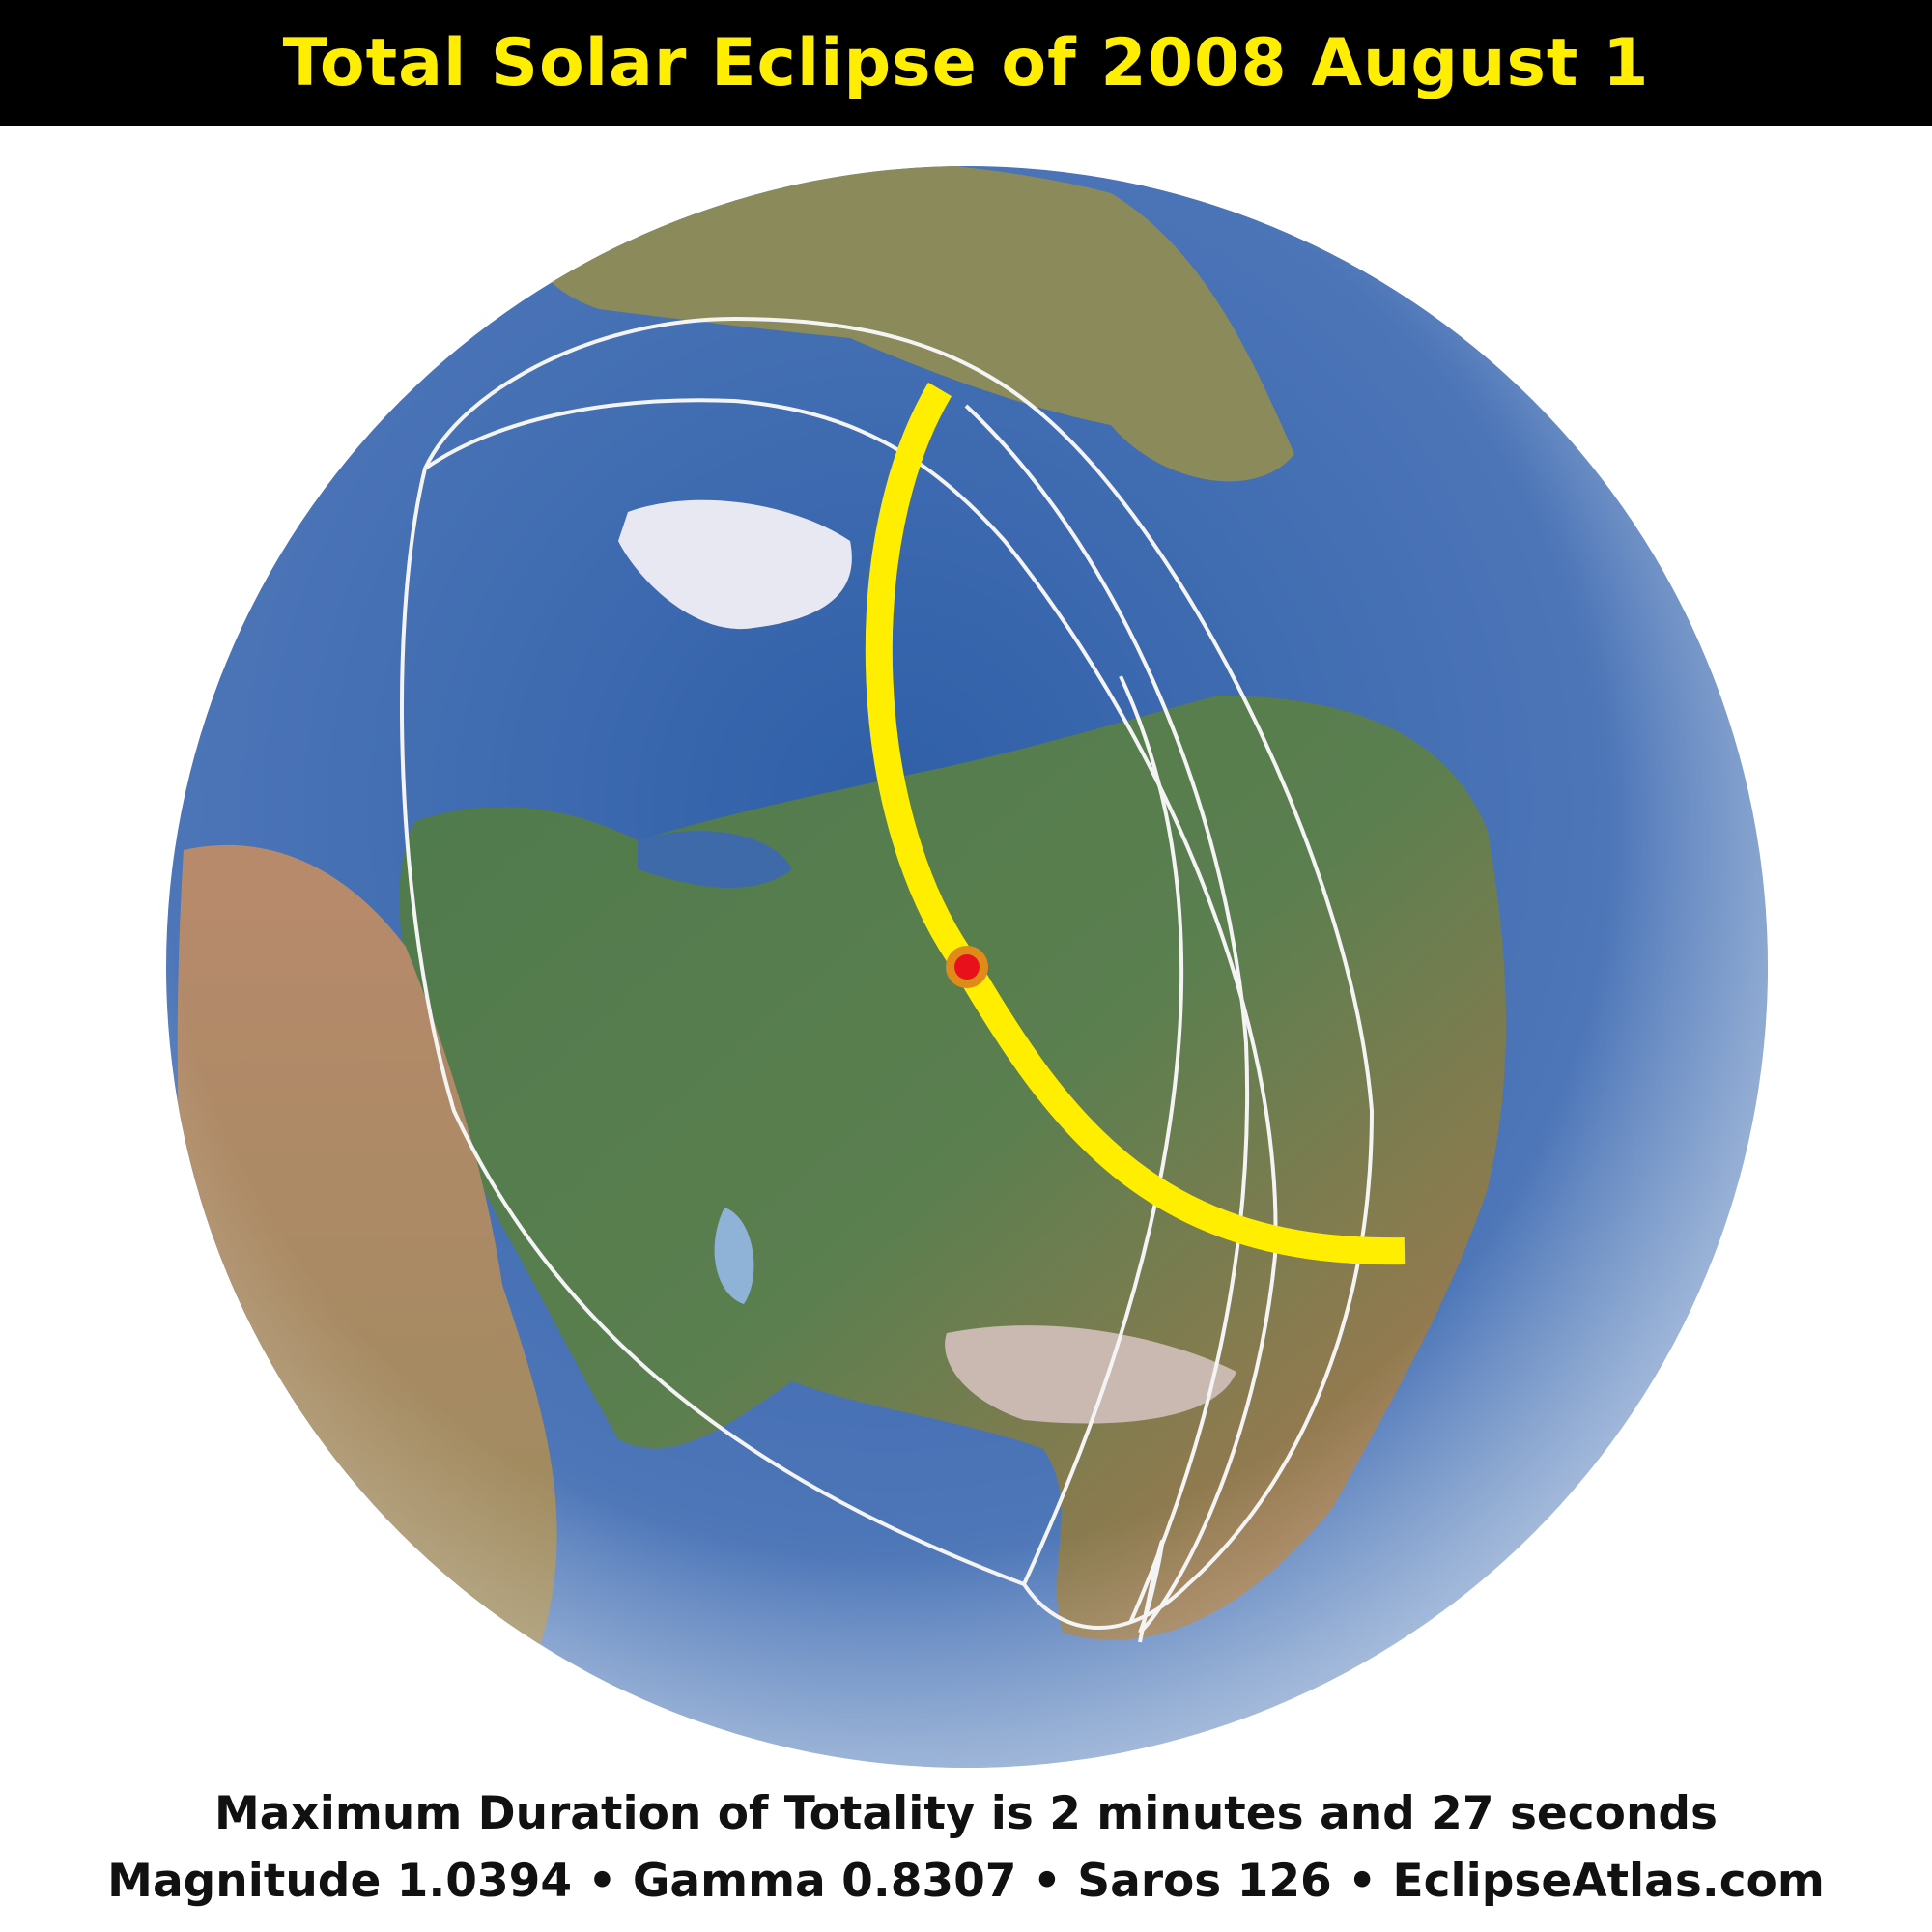  I want to click on greatest-eclipse-point, so click(967, 967).